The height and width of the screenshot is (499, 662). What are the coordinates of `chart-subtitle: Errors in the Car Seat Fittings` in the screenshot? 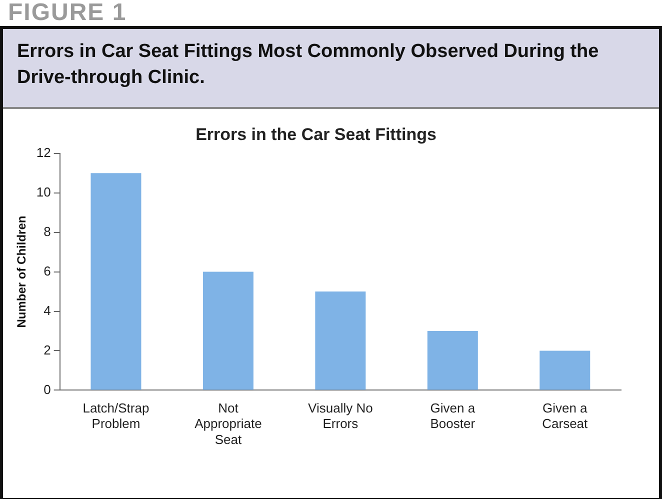 It's located at (316, 134).